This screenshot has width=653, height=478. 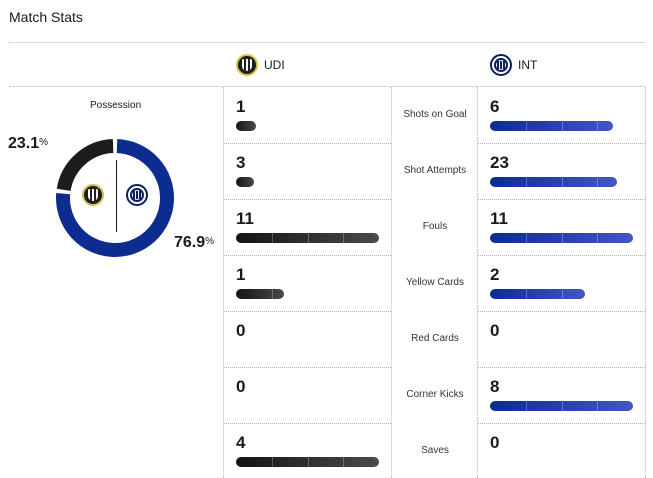 I want to click on stat-label: Fouls, so click(x=435, y=226).